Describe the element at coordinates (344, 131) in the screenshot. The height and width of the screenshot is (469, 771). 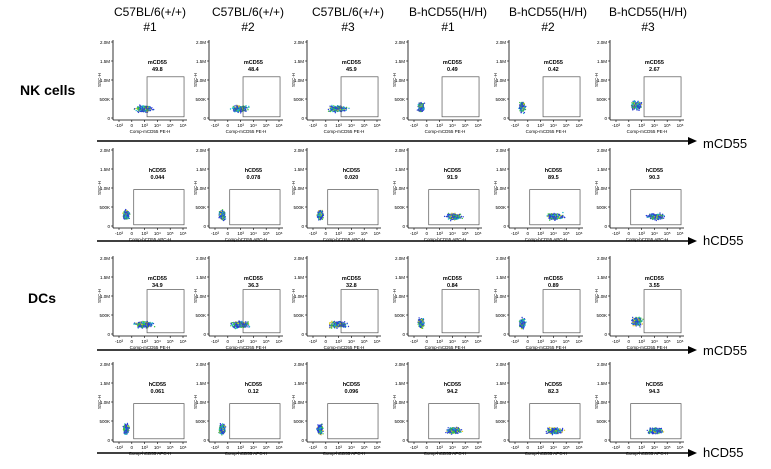
I see `x-axis-label: Comp-mCD55 PE-H` at that location.